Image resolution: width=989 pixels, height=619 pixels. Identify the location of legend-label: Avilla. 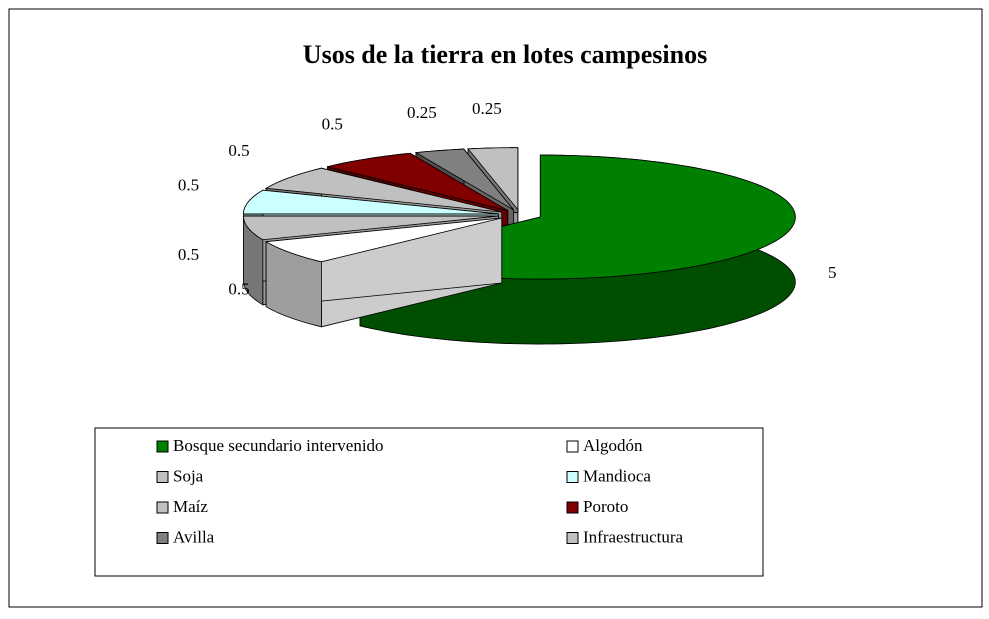
(194, 536).